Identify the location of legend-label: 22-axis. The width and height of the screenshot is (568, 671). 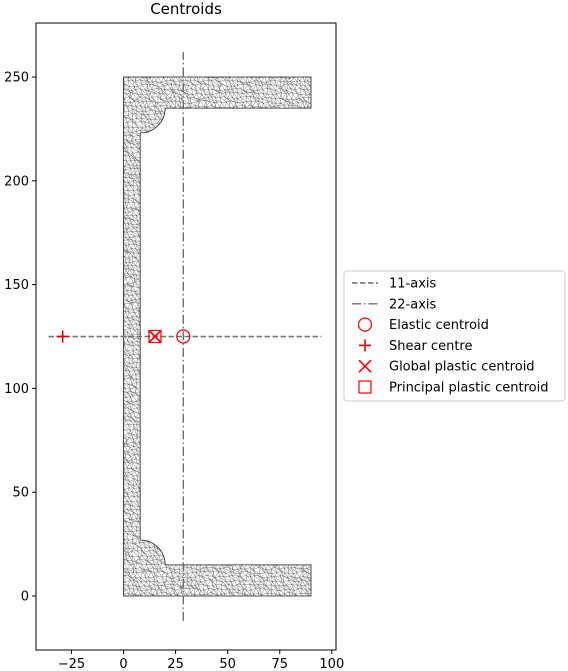
(413, 304).